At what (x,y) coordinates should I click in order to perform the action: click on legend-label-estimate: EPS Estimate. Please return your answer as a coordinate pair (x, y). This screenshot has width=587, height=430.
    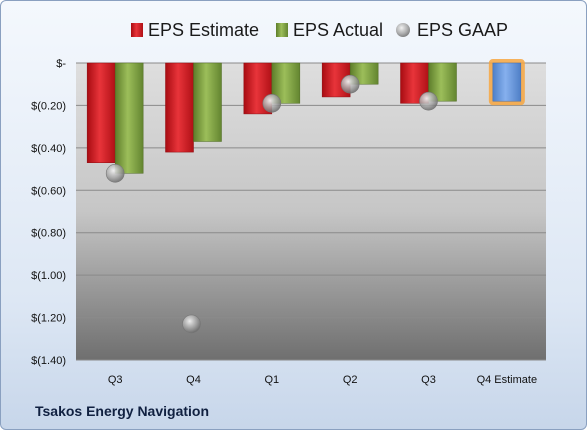
    Looking at the image, I should click on (203, 30).